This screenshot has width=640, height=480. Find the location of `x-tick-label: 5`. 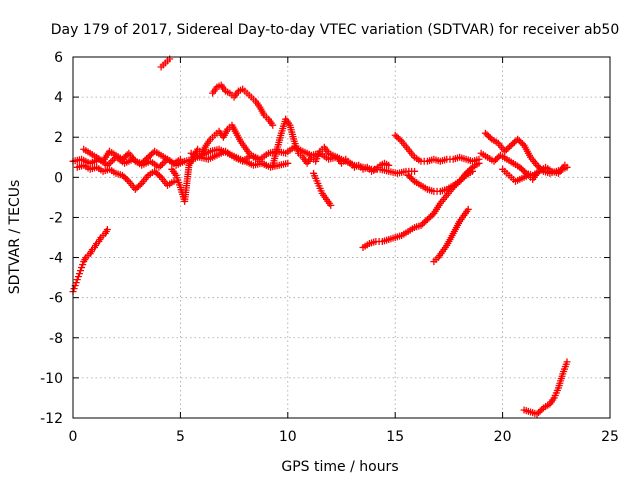

x-tick-label: 5 is located at coordinates (180, 437).